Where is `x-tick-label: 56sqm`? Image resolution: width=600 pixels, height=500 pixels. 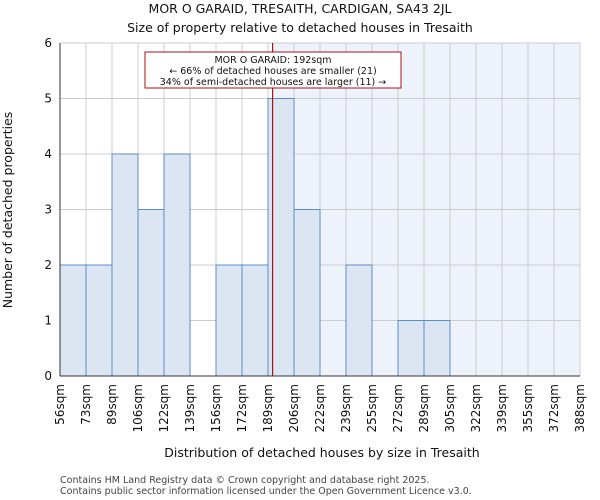 x-tick-label: 56sqm is located at coordinates (60, 404).